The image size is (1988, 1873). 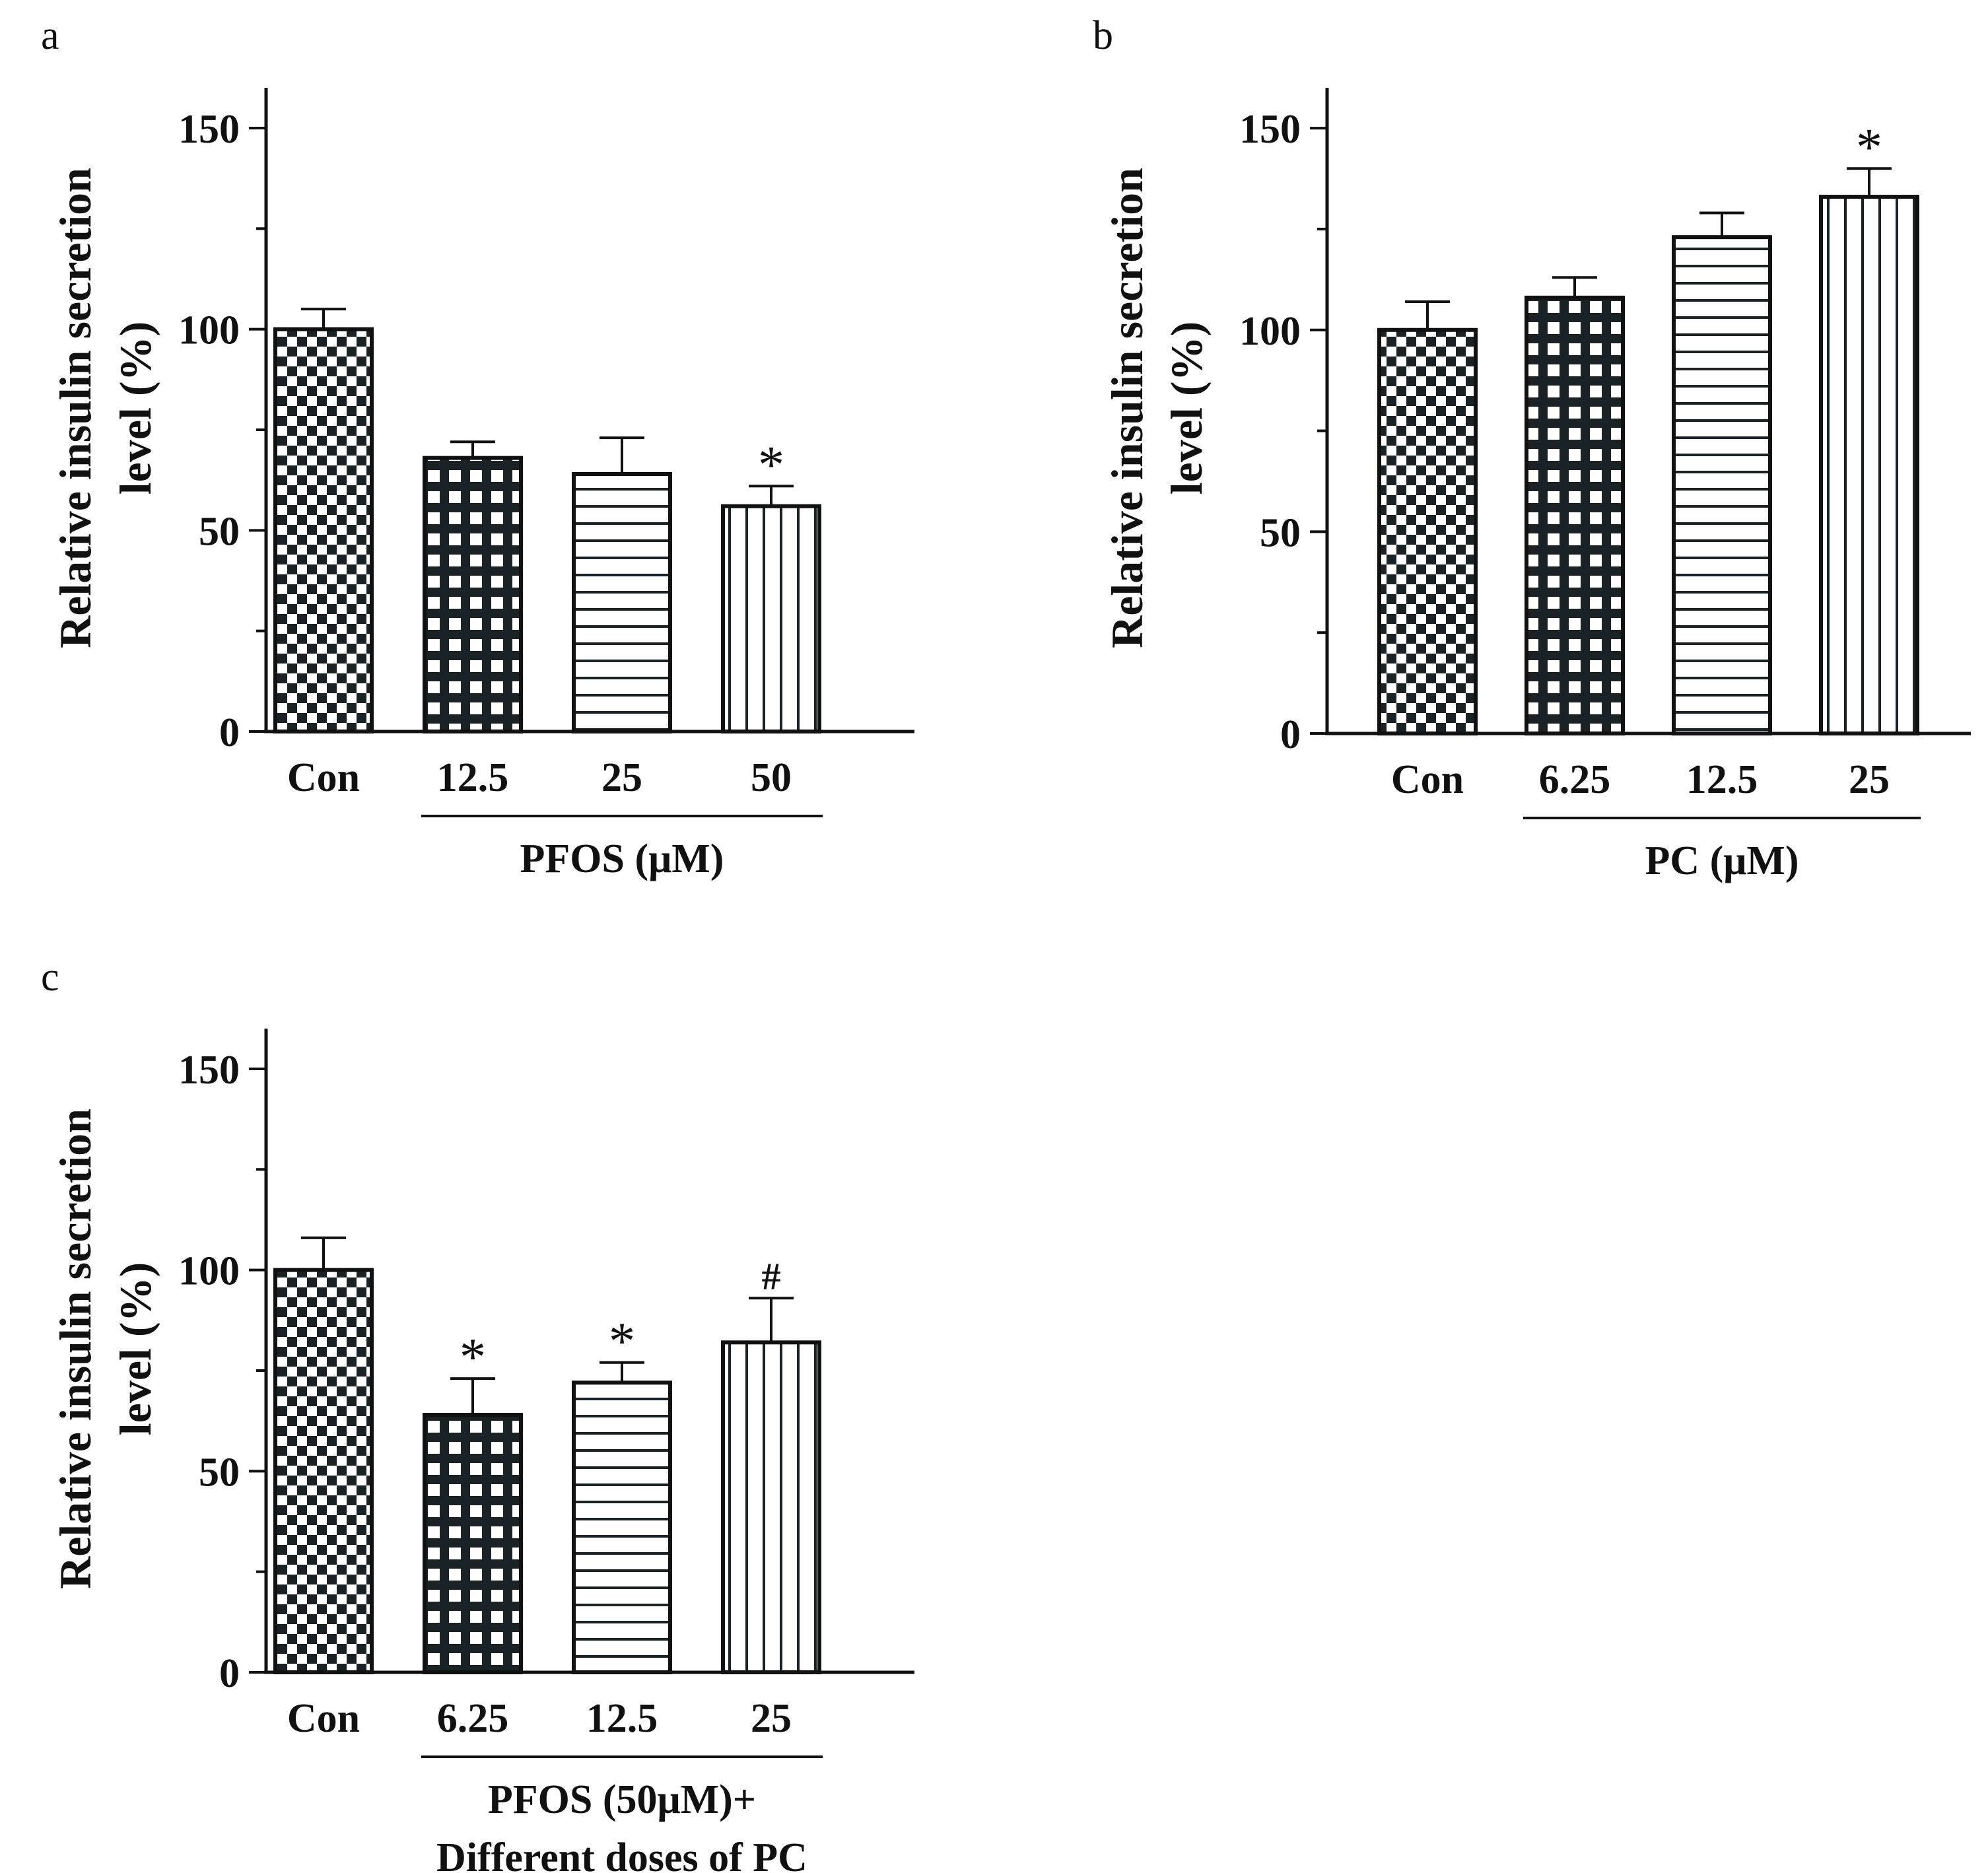 What do you see at coordinates (1103, 35) in the screenshot?
I see `panel-letter: b` at bounding box center [1103, 35].